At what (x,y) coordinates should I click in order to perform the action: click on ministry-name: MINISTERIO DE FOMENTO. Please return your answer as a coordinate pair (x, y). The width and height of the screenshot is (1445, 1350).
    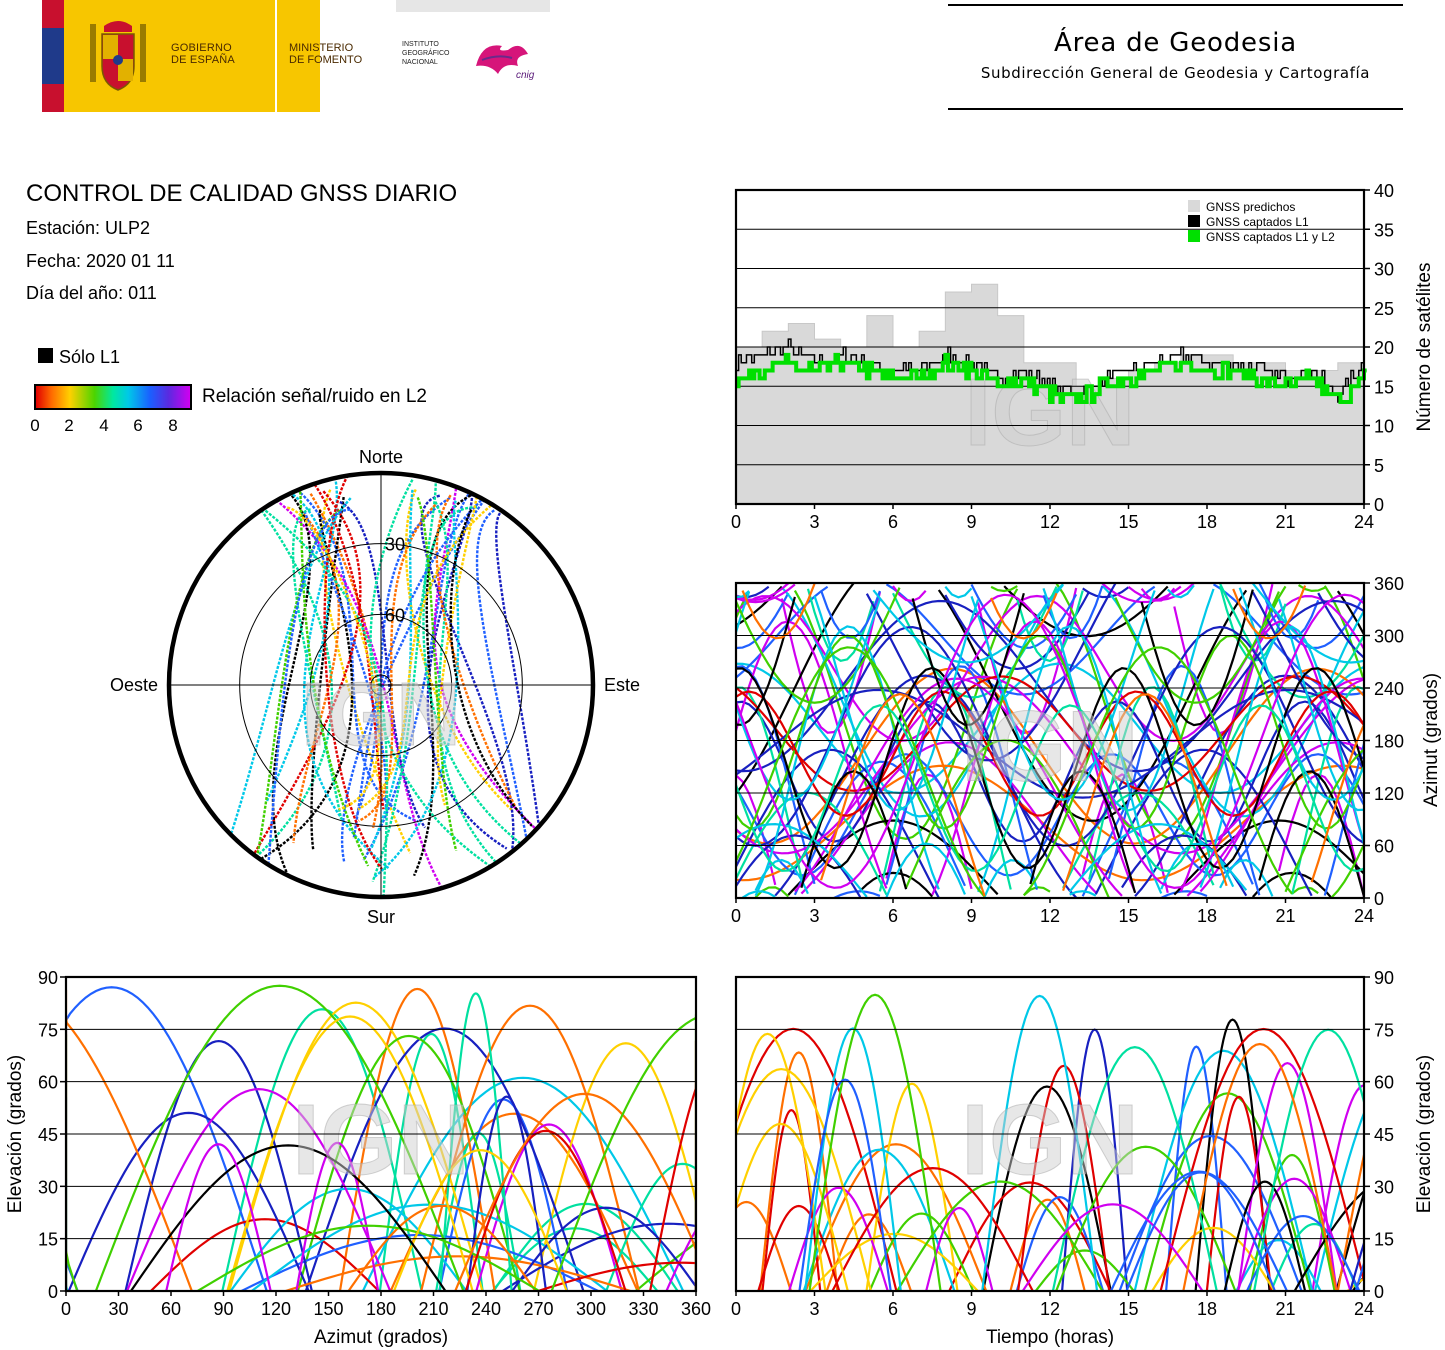
    Looking at the image, I should click on (326, 54).